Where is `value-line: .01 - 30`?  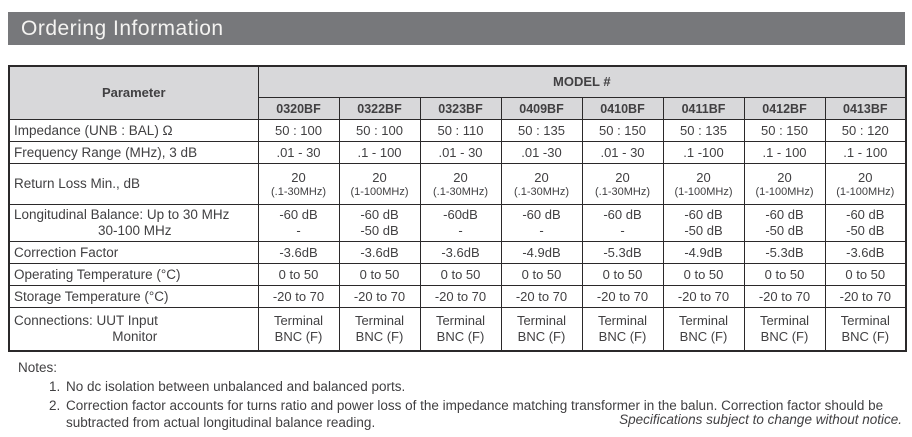
value-line: .01 - 30 is located at coordinates (622, 152).